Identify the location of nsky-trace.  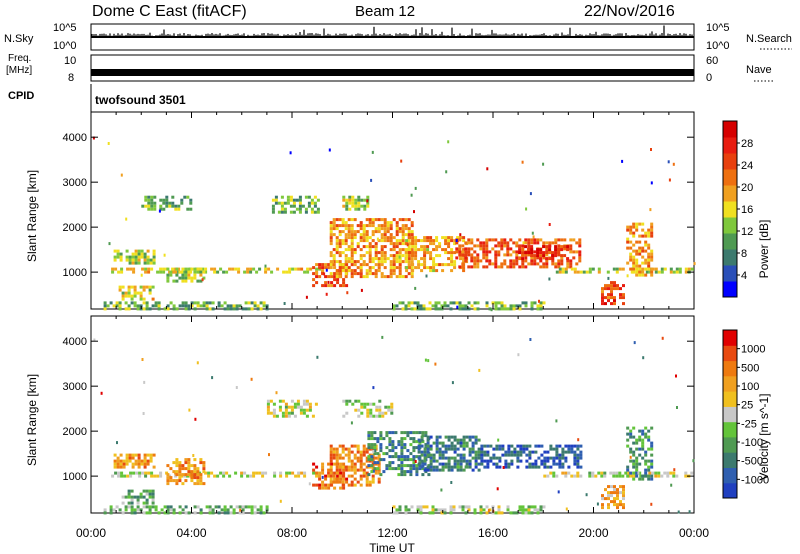
(392, 31).